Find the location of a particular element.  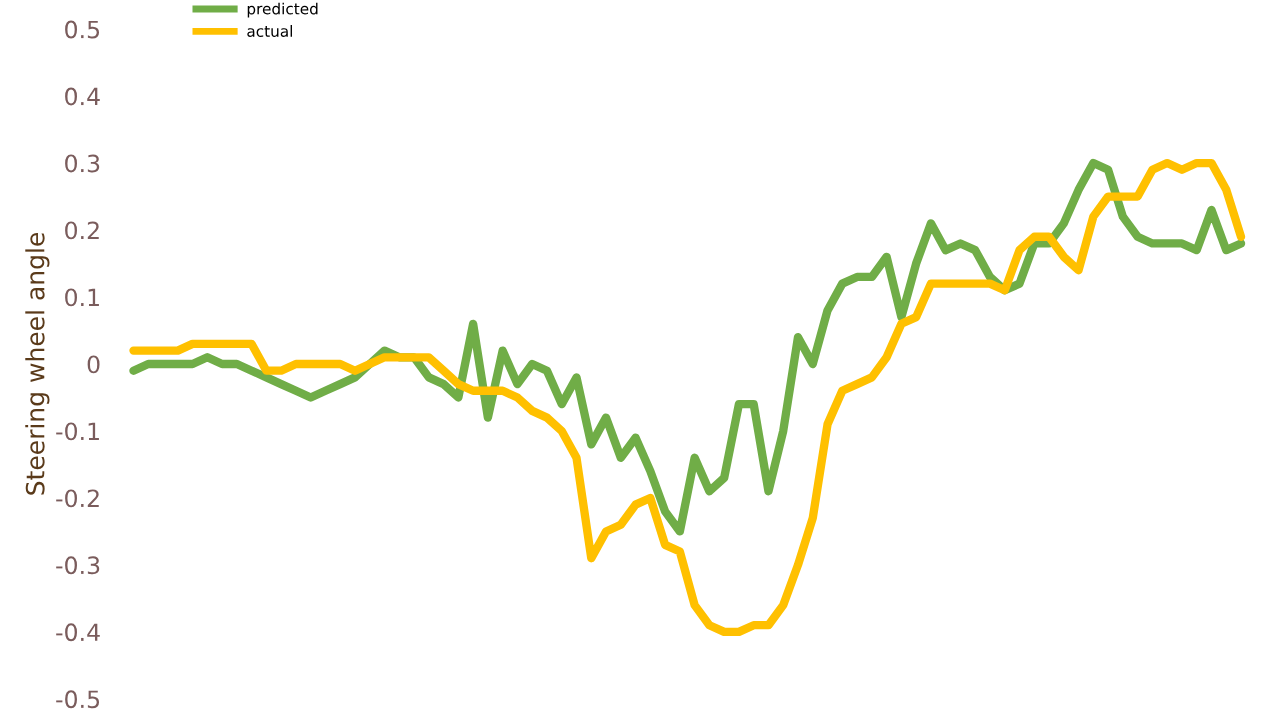

legend-label: predicted is located at coordinates (282, 10).